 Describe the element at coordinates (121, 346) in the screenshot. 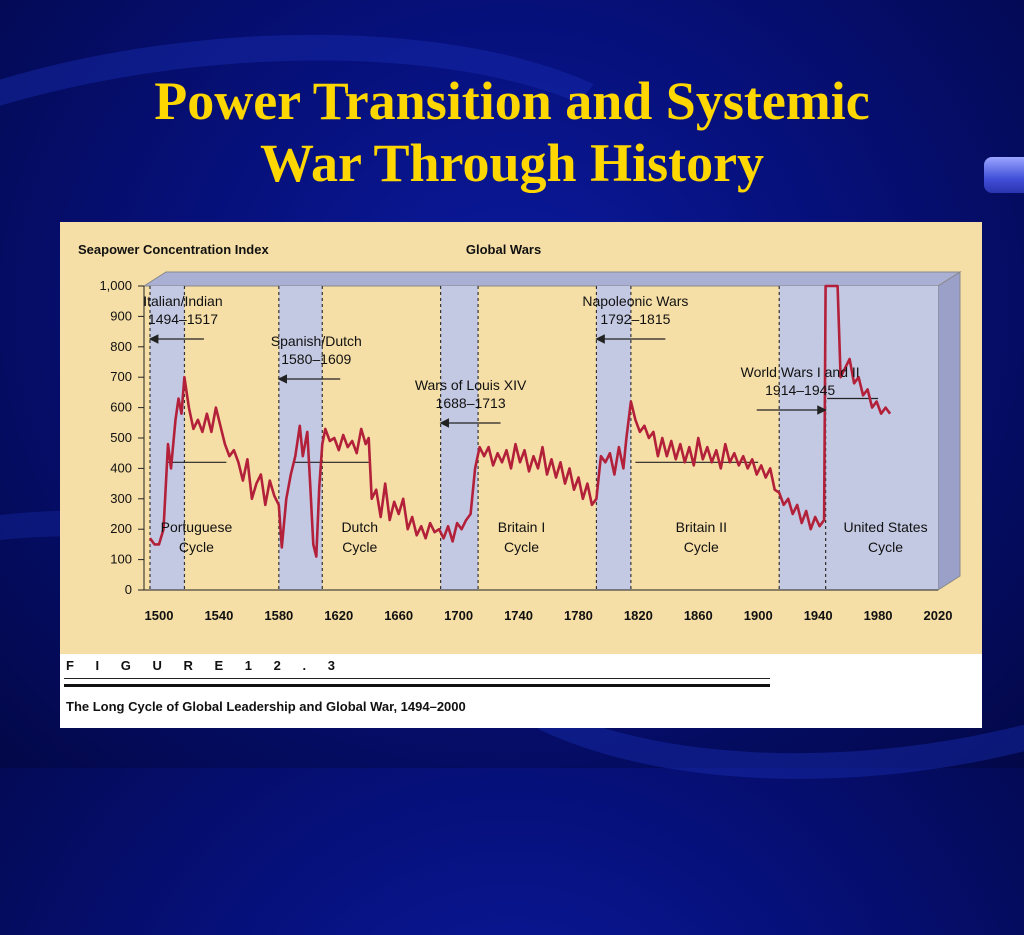

I see `y-tick-label: 800` at that location.